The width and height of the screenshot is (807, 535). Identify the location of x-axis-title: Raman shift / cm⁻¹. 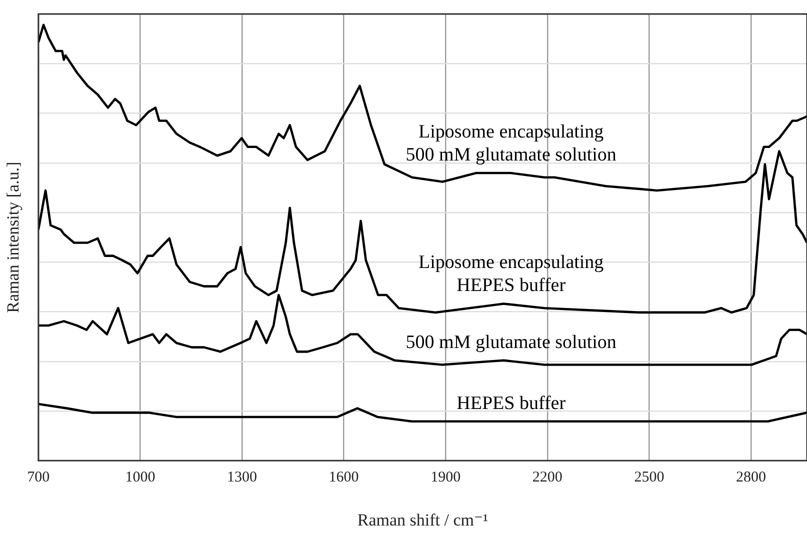
(422, 520).